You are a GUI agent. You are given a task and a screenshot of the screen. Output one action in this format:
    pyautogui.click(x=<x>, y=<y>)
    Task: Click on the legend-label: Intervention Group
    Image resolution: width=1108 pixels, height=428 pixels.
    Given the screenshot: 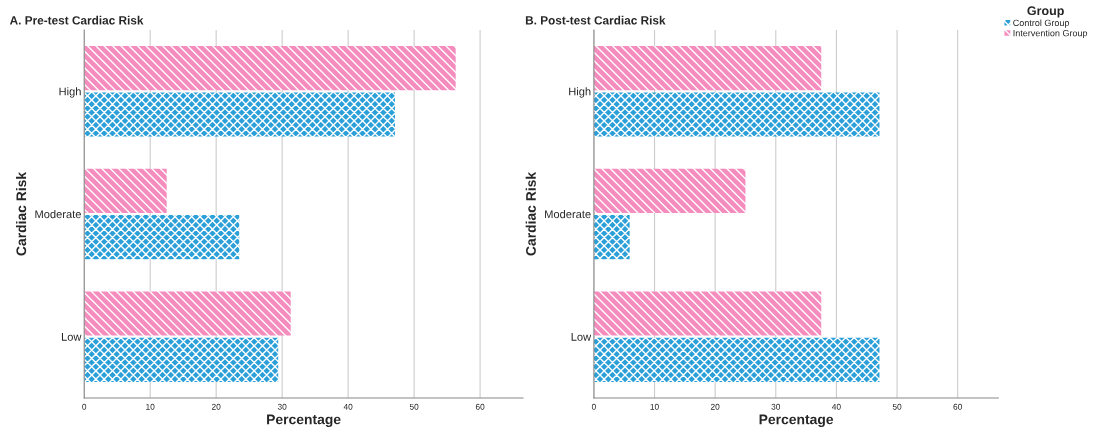 What is the action you would take?
    pyautogui.click(x=1050, y=34)
    